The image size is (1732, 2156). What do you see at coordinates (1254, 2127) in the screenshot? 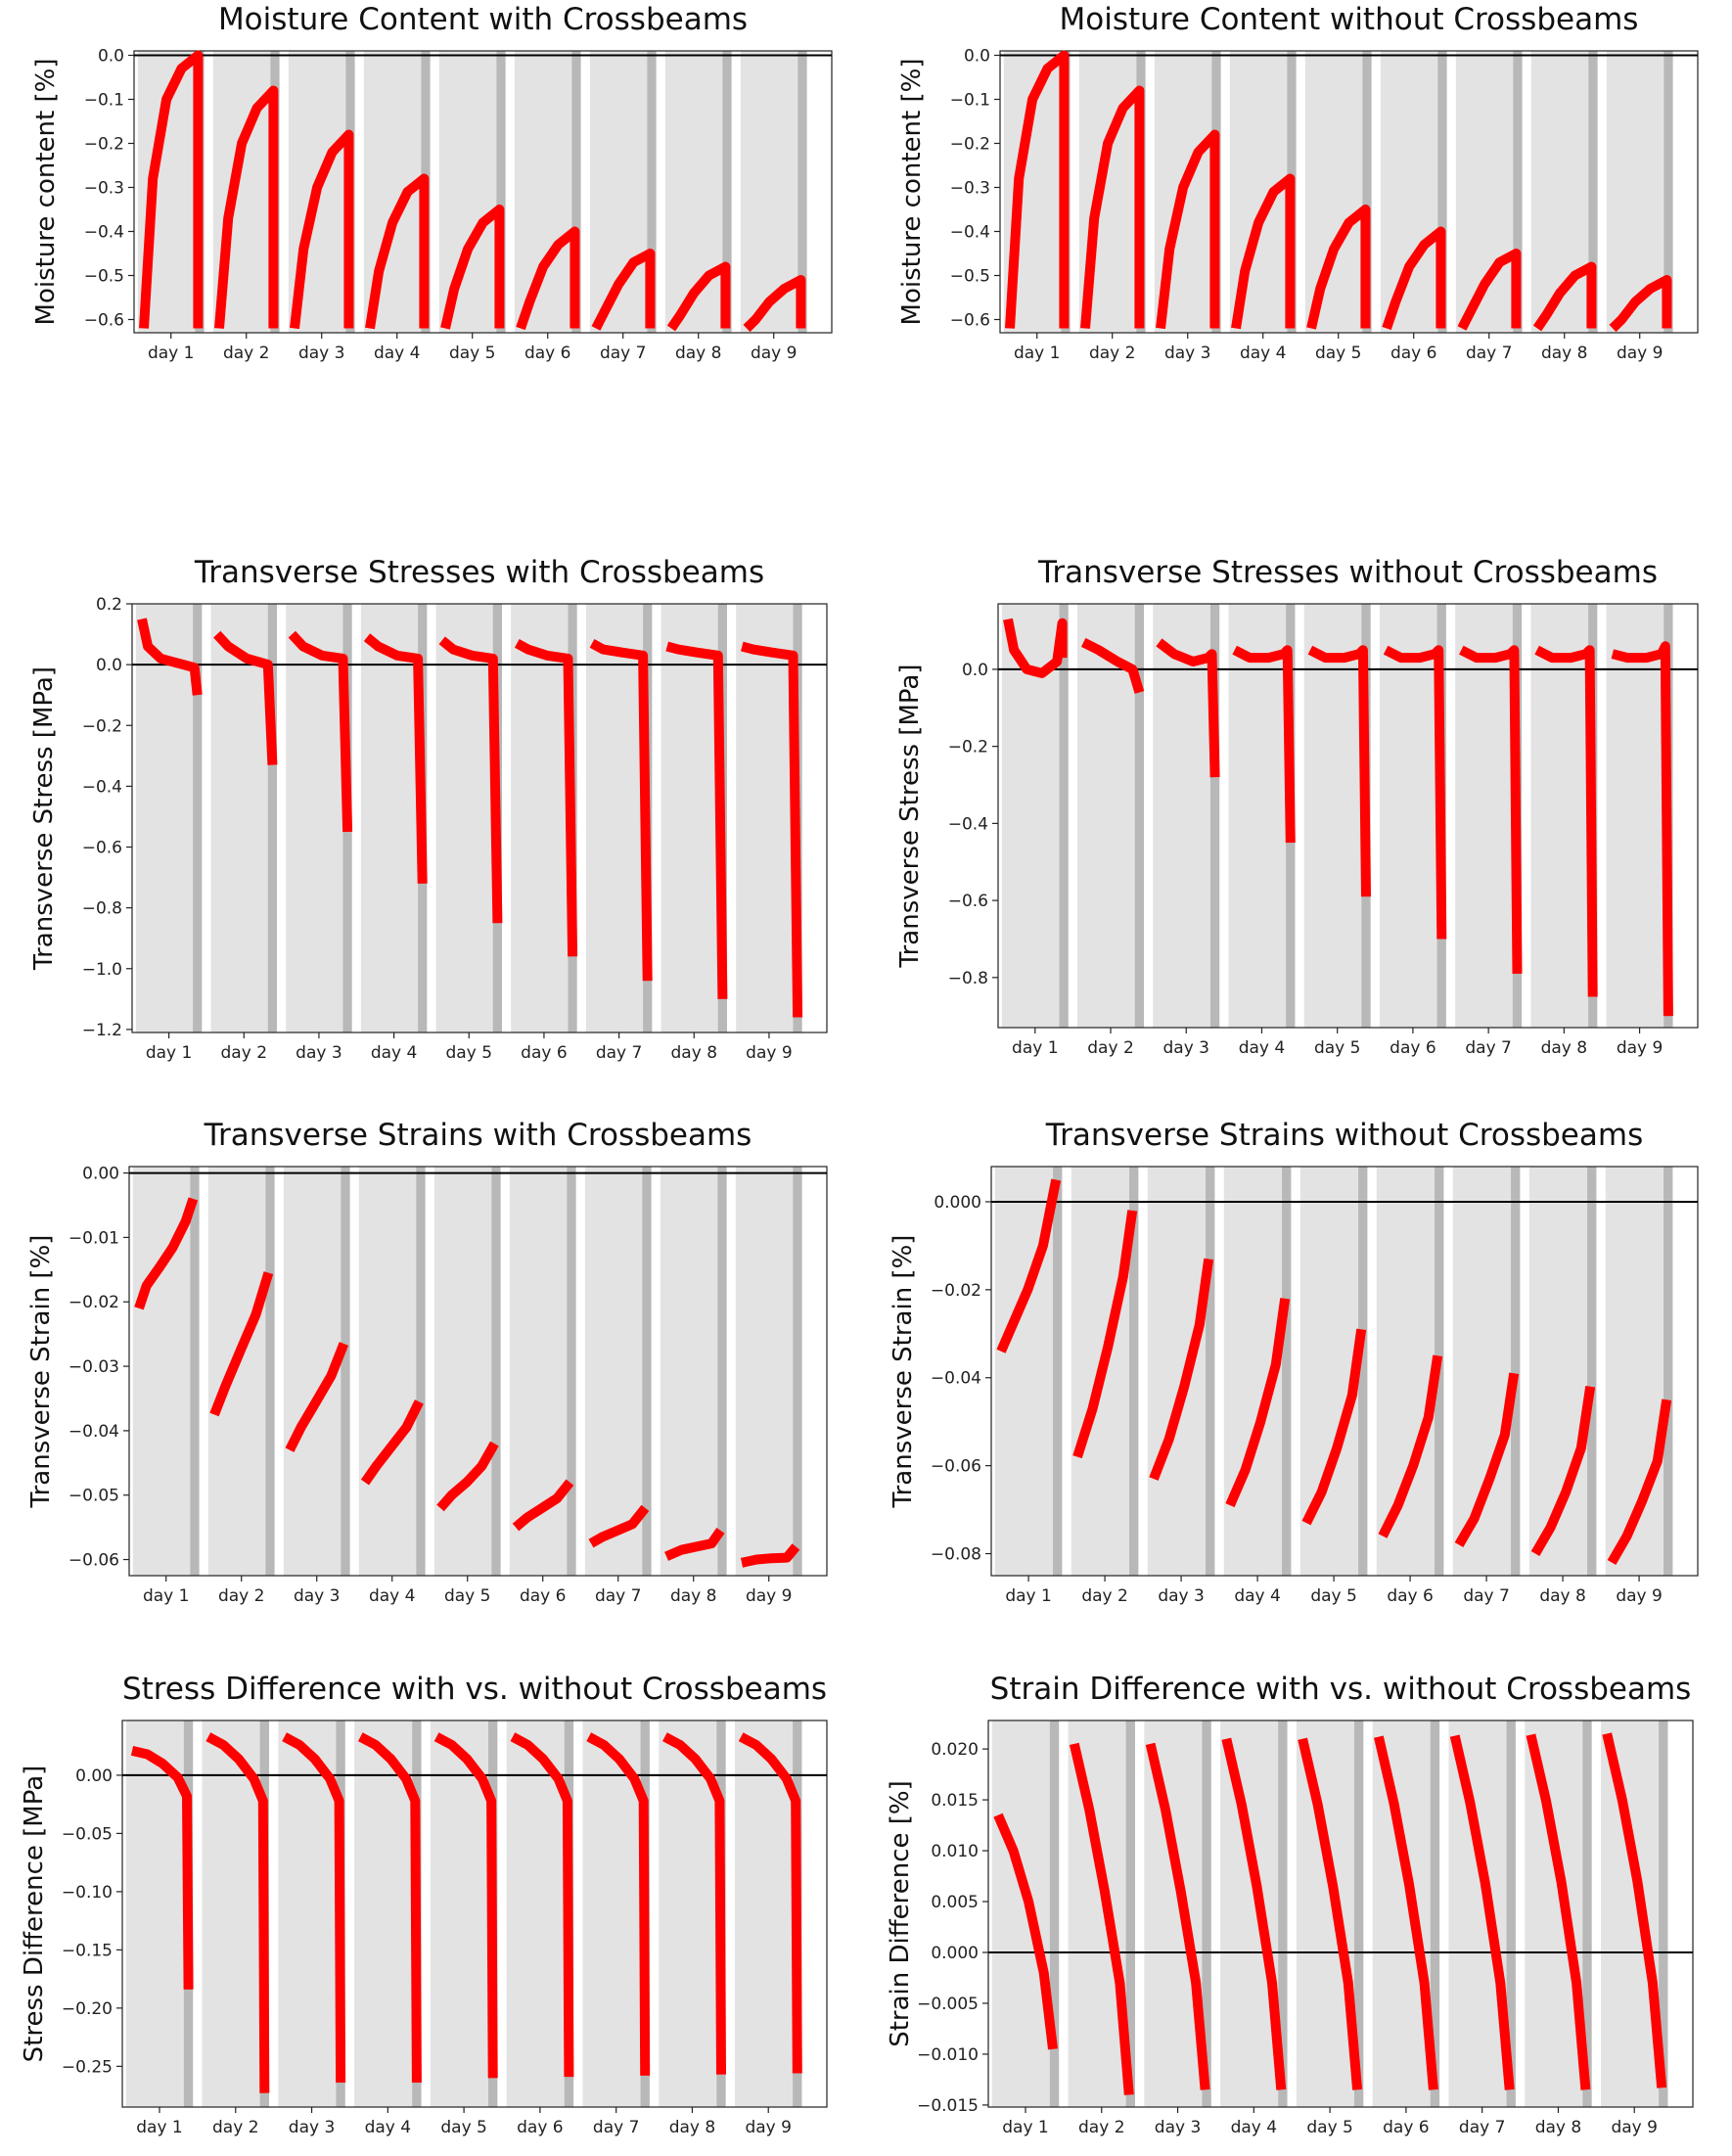
I see `x-tick-label: day 4` at bounding box center [1254, 2127].